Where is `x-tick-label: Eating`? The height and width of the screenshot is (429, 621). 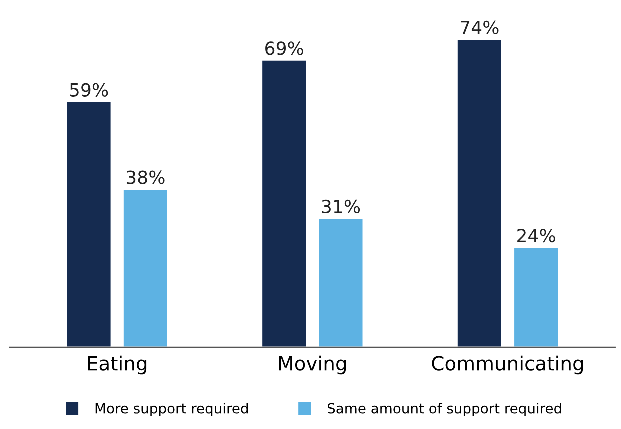 x-tick-label: Eating is located at coordinates (117, 365).